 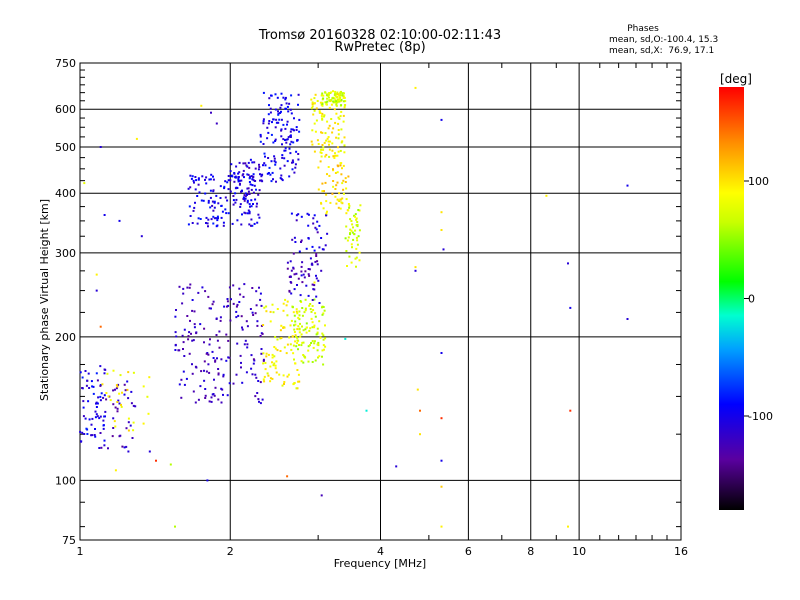 What do you see at coordinates (751, 299) in the screenshot?
I see `colorbar-tick-label: 0` at bounding box center [751, 299].